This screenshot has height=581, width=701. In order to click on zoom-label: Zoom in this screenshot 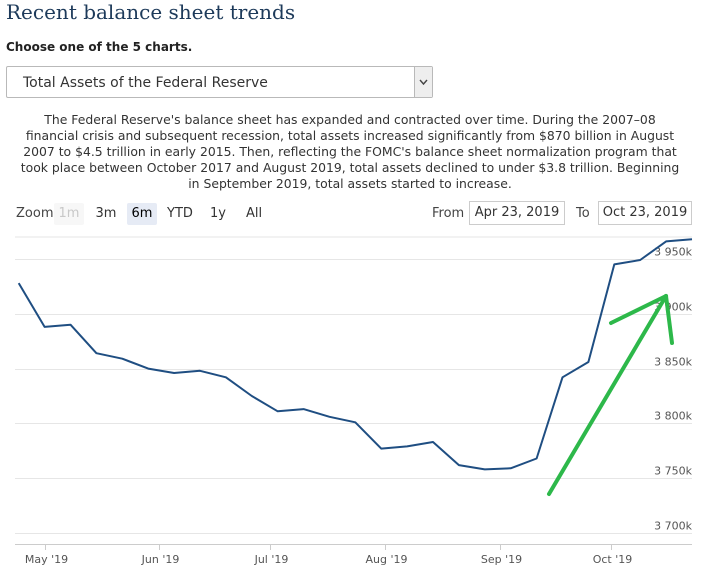, I will do `click(35, 213)`.